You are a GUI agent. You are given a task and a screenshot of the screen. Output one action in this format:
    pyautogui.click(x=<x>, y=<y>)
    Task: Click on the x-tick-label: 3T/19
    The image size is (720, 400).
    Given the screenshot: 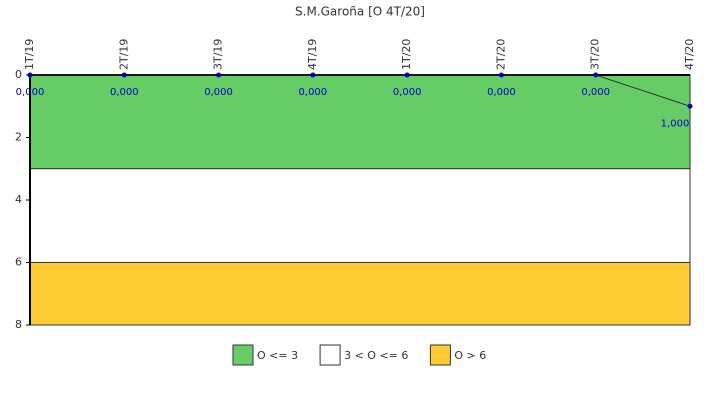 What is the action you would take?
    pyautogui.click(x=218, y=54)
    